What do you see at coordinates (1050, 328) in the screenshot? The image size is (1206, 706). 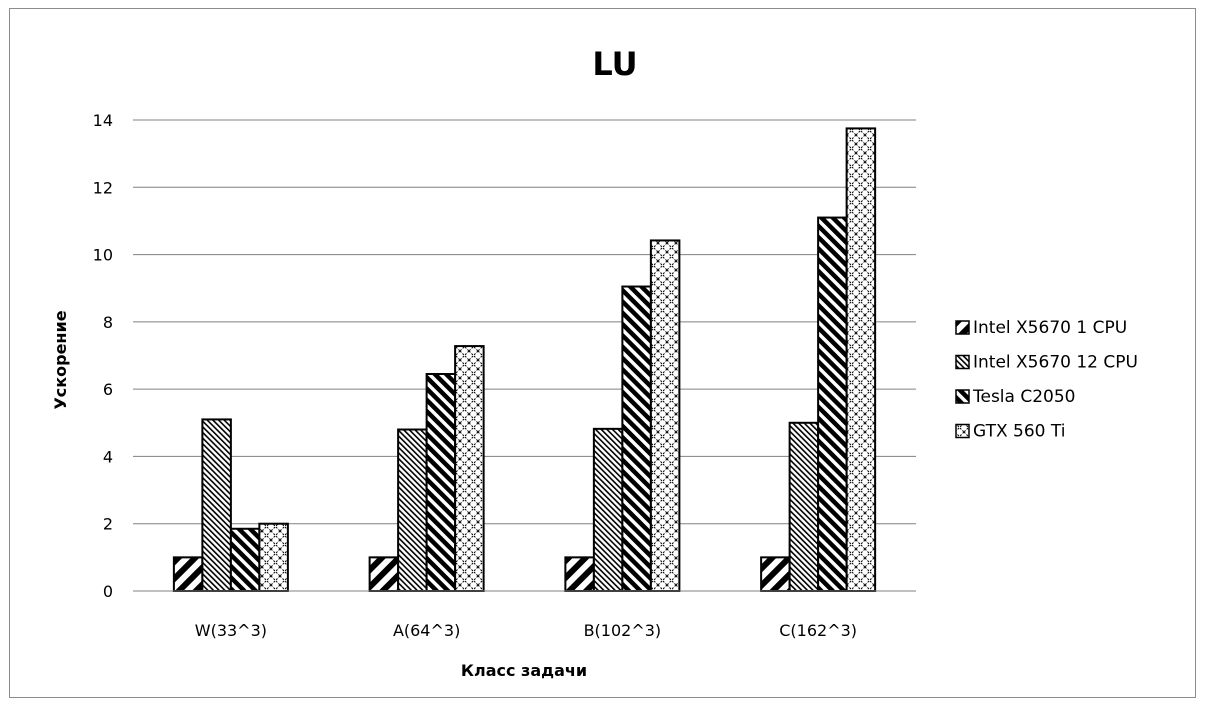 I see `legend-label: Intel X5670 1 CPU` at bounding box center [1050, 328].